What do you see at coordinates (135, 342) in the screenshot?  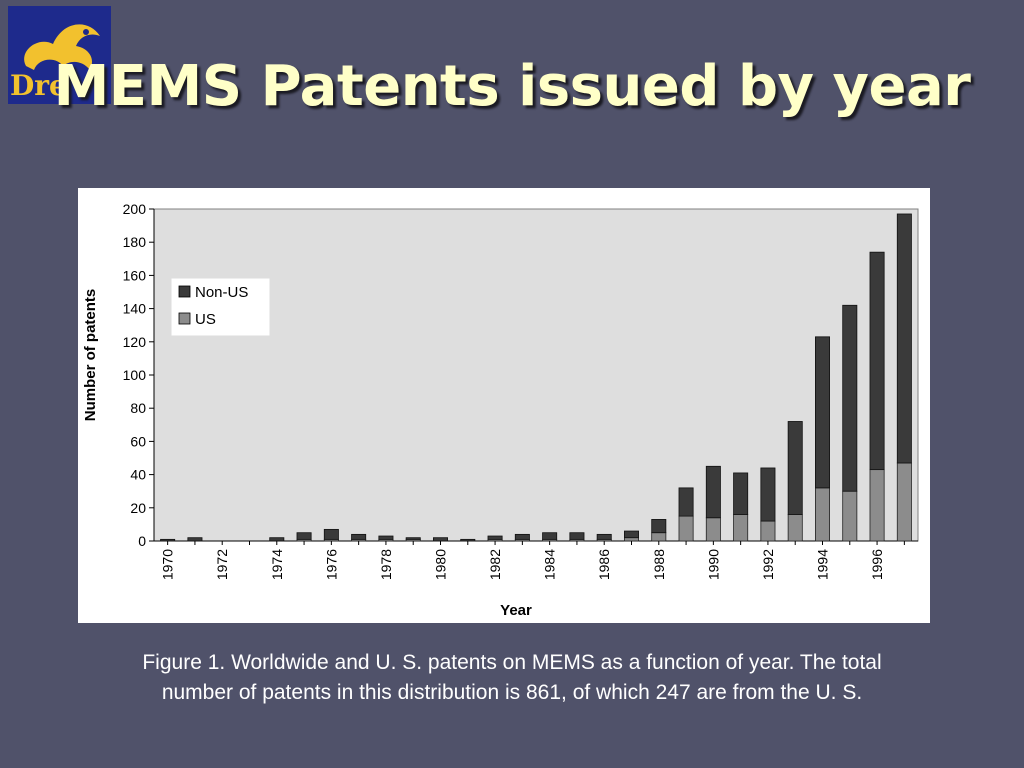 I see `y-tick-label: 120` at bounding box center [135, 342].